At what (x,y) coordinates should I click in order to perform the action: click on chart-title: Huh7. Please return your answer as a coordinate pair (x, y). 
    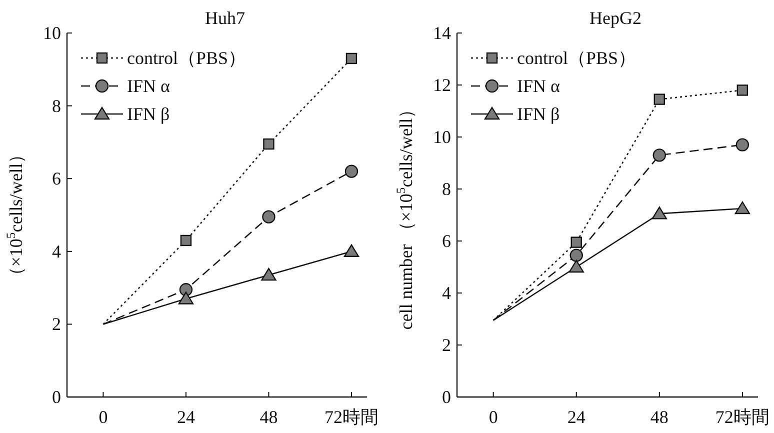
    Looking at the image, I should click on (225, 18).